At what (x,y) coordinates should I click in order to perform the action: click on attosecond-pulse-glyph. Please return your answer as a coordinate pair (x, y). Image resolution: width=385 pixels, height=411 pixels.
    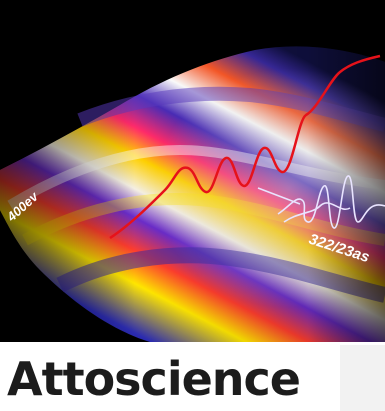
    Looking at the image, I should click on (321, 202).